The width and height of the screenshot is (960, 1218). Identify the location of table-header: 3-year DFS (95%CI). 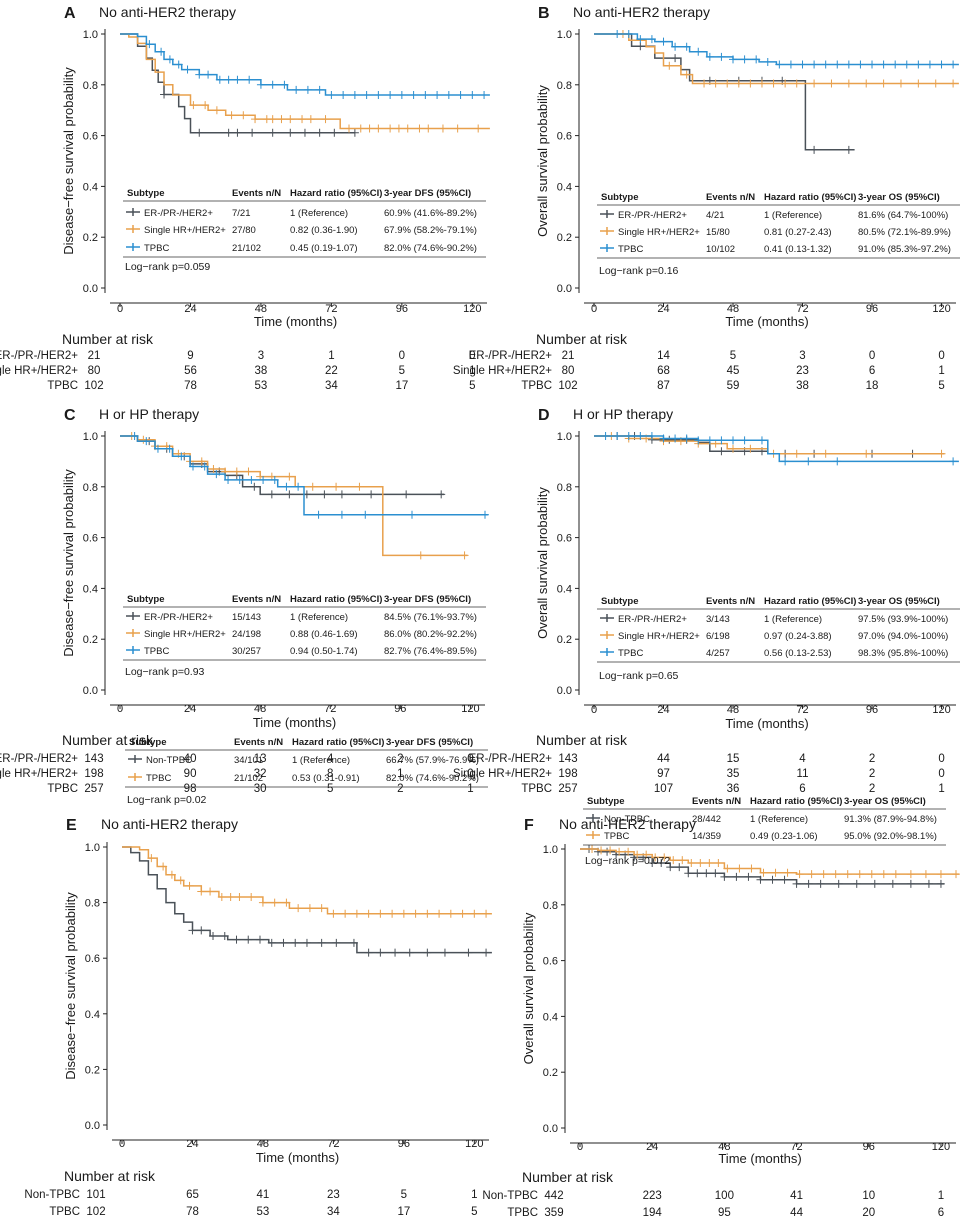
(427, 193).